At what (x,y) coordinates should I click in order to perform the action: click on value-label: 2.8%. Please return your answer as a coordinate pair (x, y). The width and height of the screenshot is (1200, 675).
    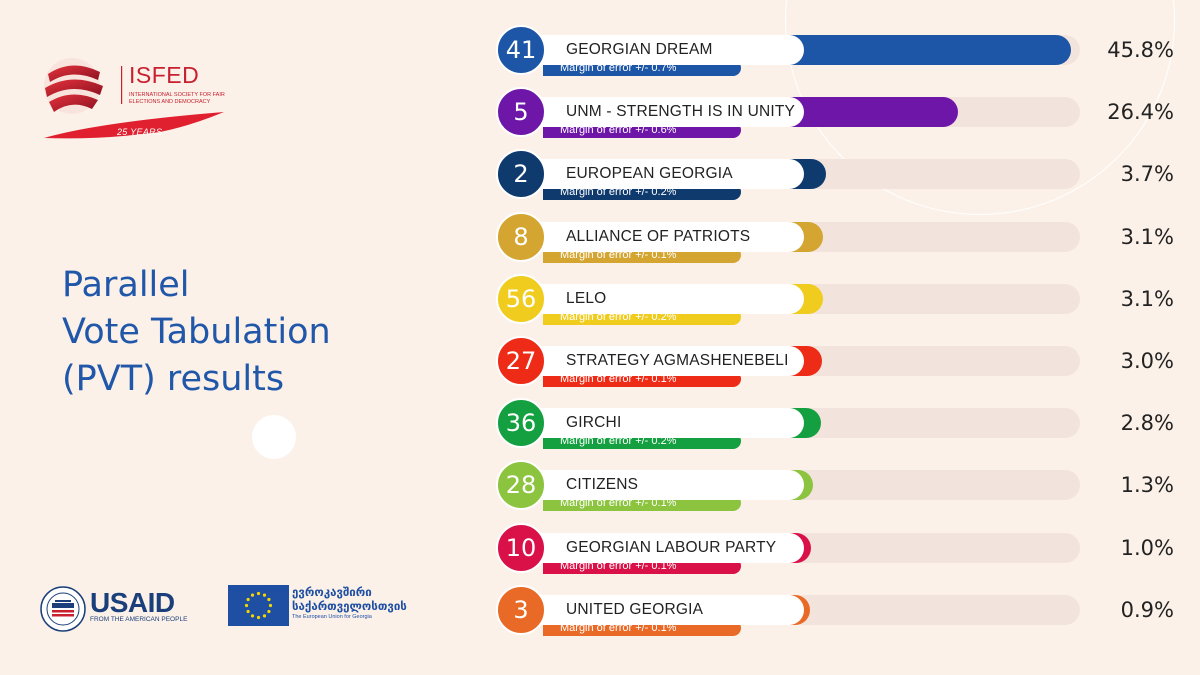
    Looking at the image, I should click on (1147, 423).